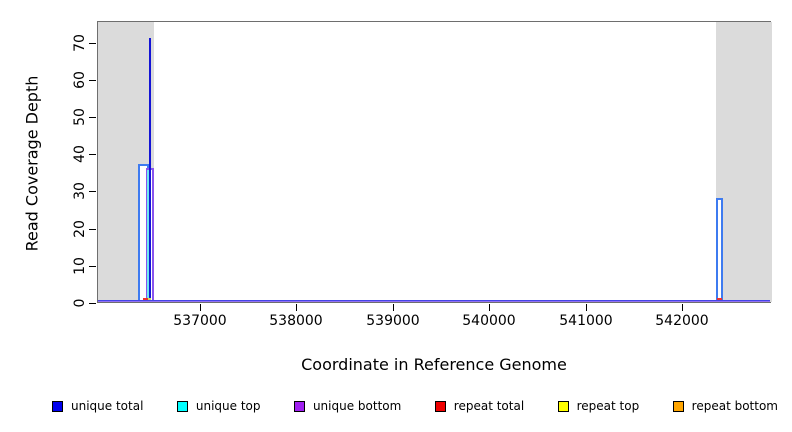  I want to click on legend-item-unique-total: unique total, so click(97, 406).